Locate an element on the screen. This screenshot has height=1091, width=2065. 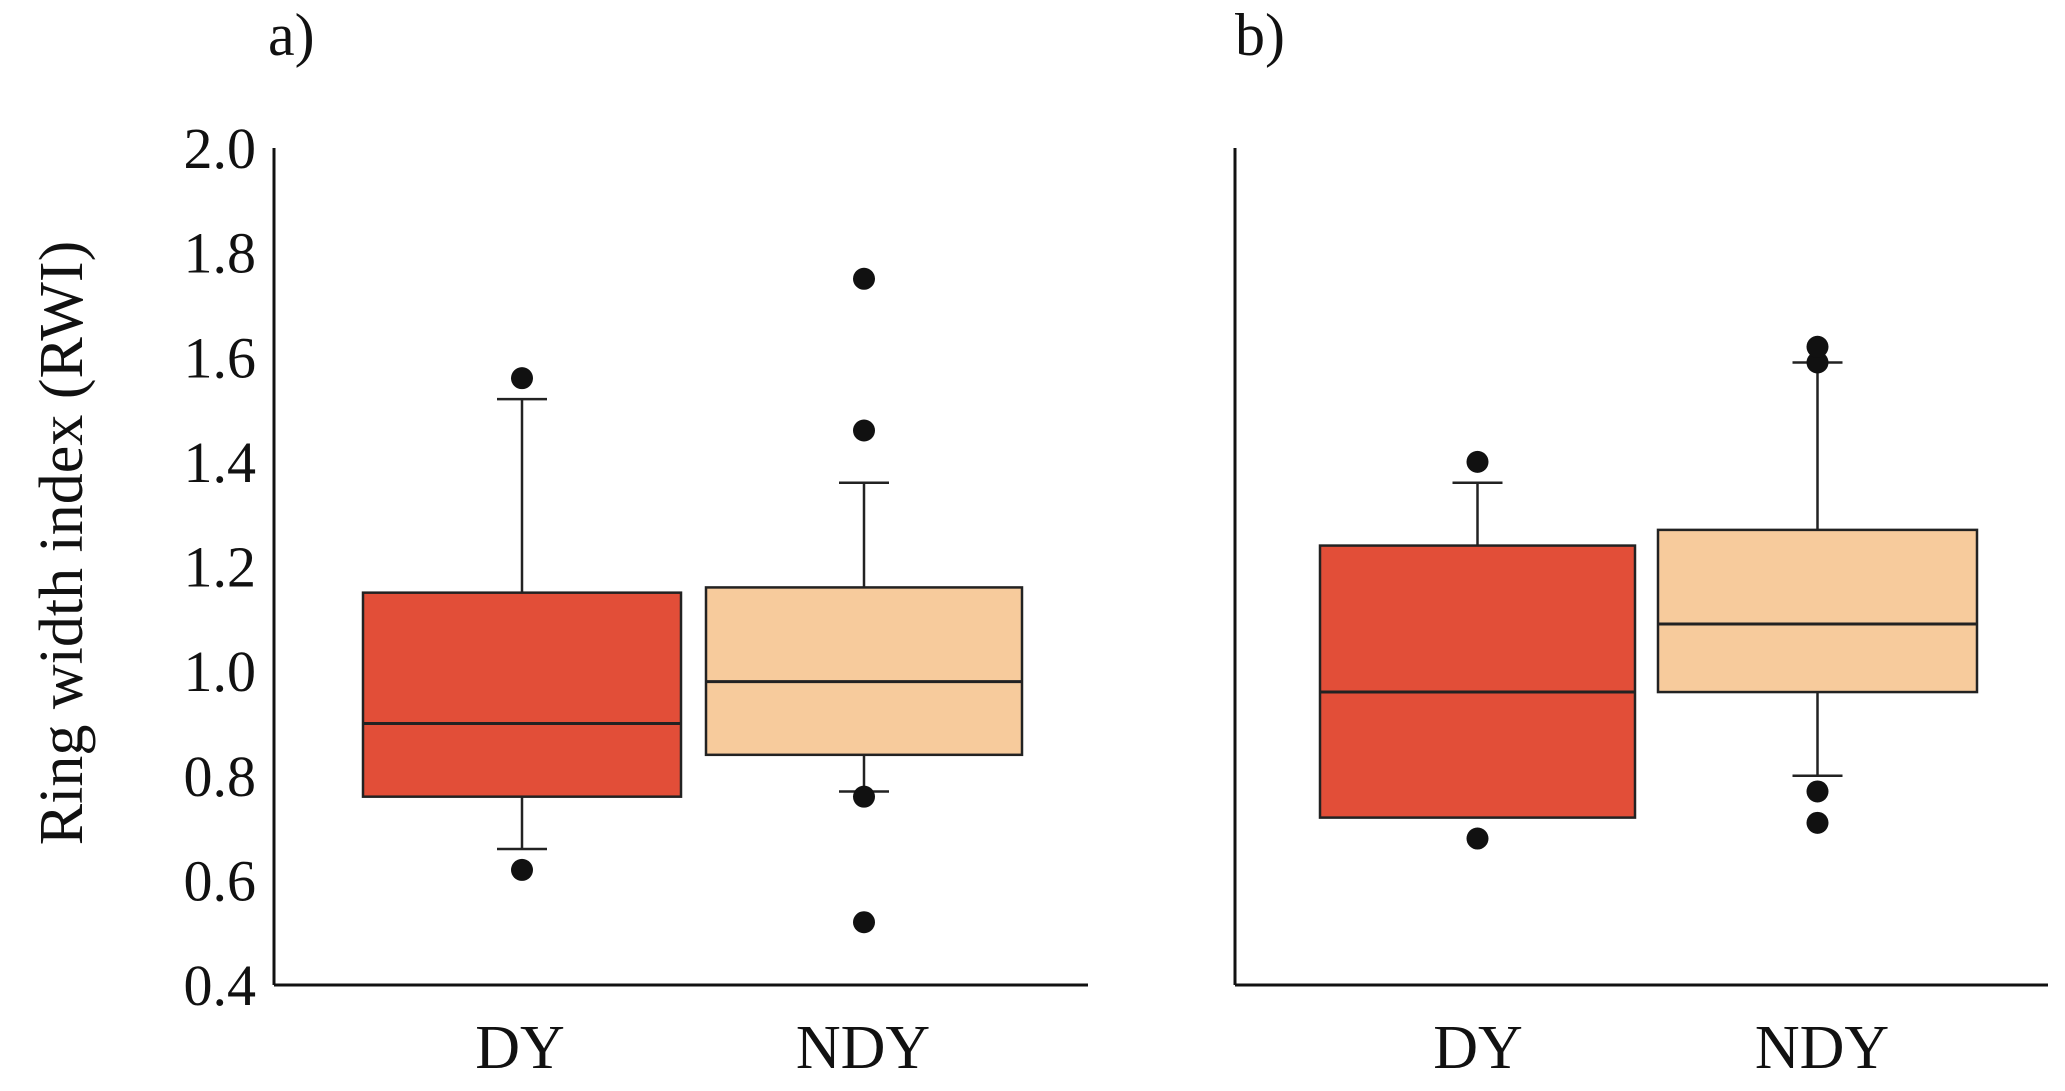
y-tick-label: 1.6 is located at coordinates (220, 357).